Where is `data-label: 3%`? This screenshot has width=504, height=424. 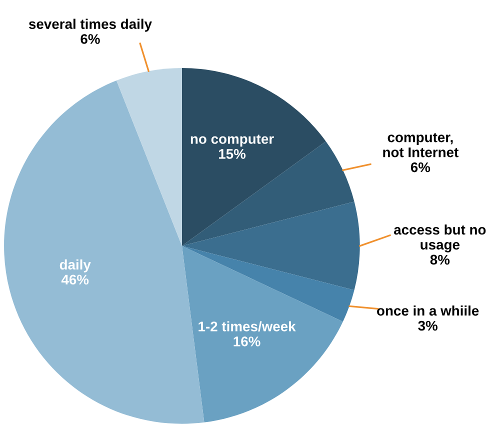
data-label: 3% is located at coordinates (428, 325).